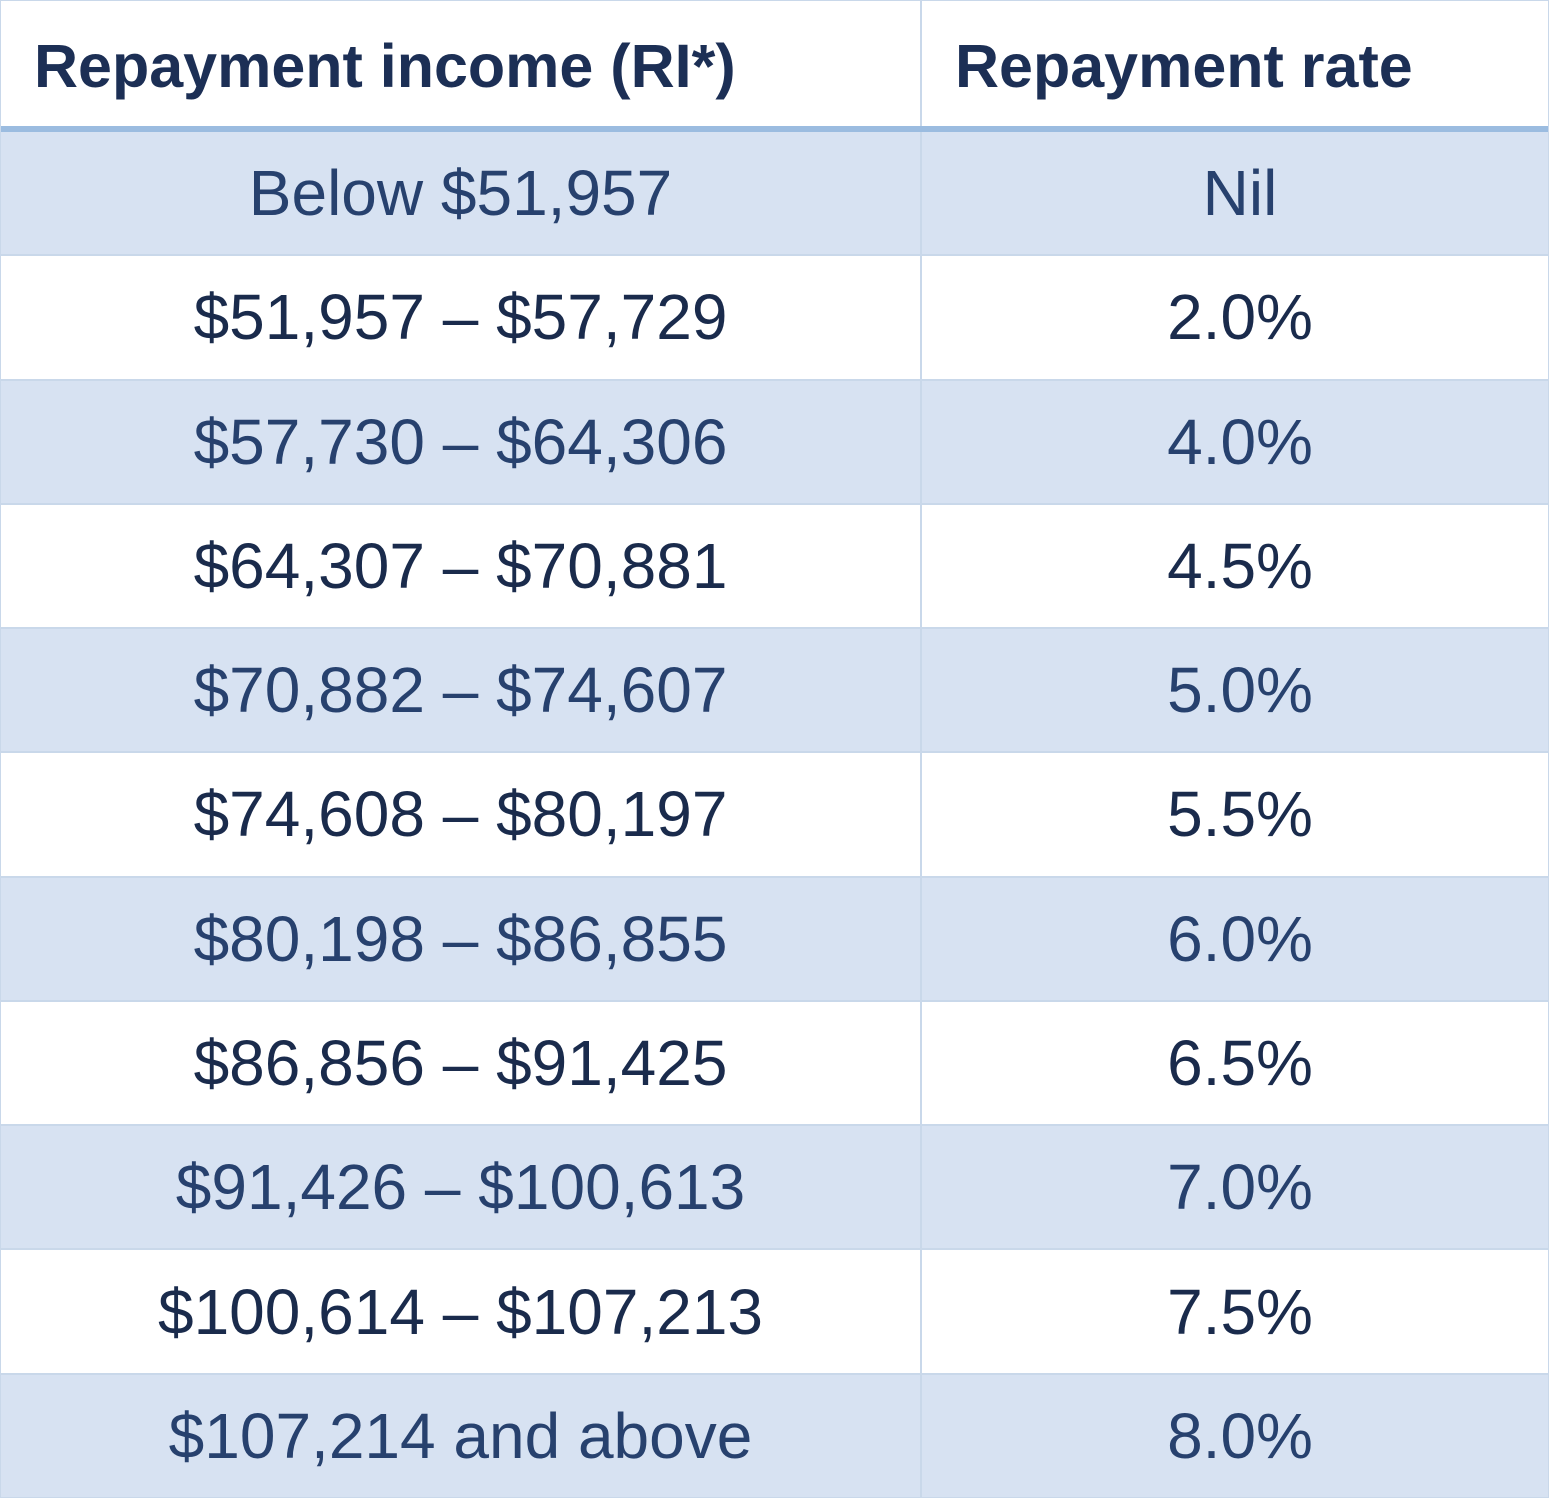 The width and height of the screenshot is (1551, 1500). I want to click on income-range-cell: $57,730 – $64,306, so click(461, 441).